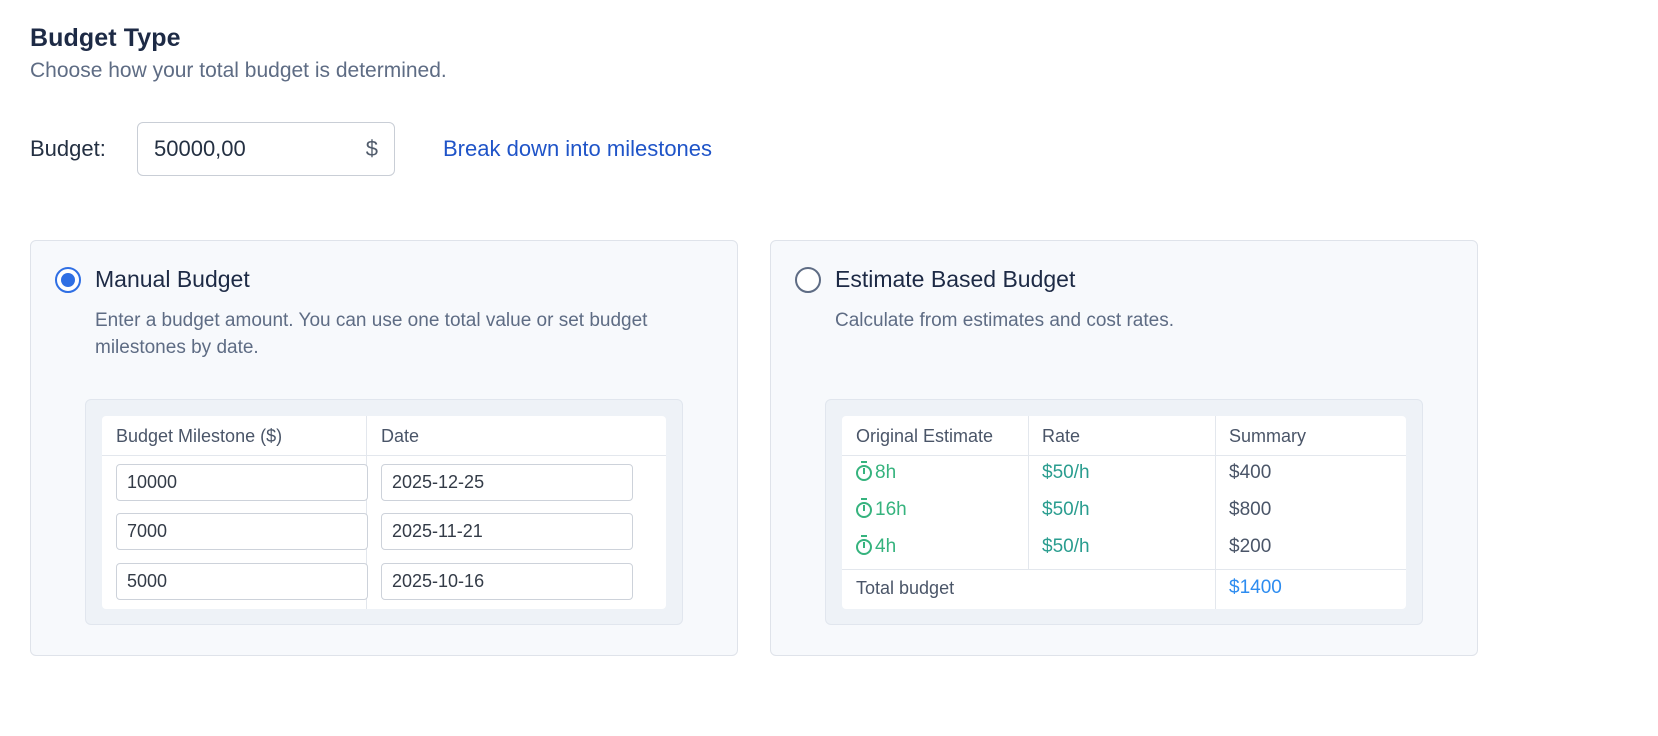  Describe the element at coordinates (925, 436) in the screenshot. I see `column-header-original-estimate: Original Estimate` at that location.